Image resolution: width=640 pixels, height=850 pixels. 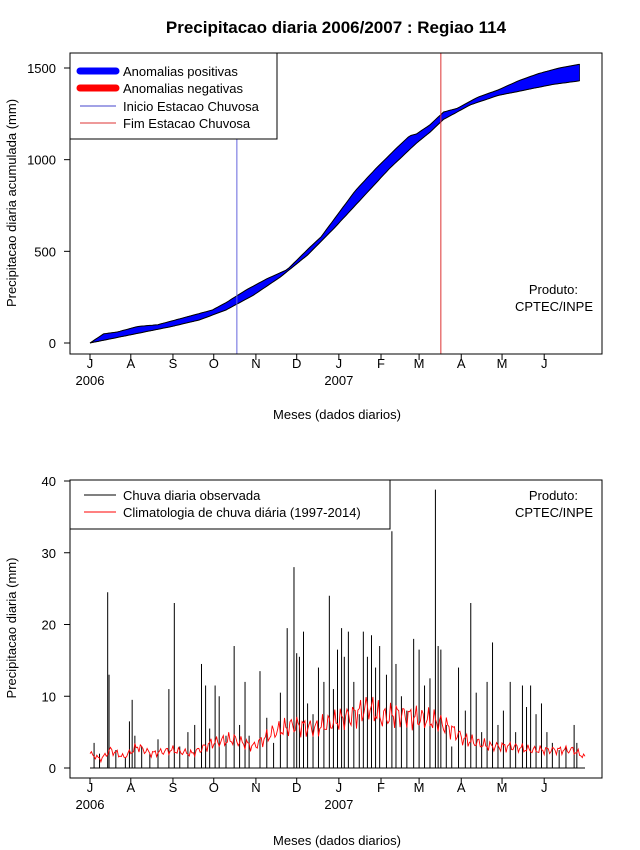 What do you see at coordinates (49, 481) in the screenshot?
I see `bottom-y-tick-label: 40` at bounding box center [49, 481].